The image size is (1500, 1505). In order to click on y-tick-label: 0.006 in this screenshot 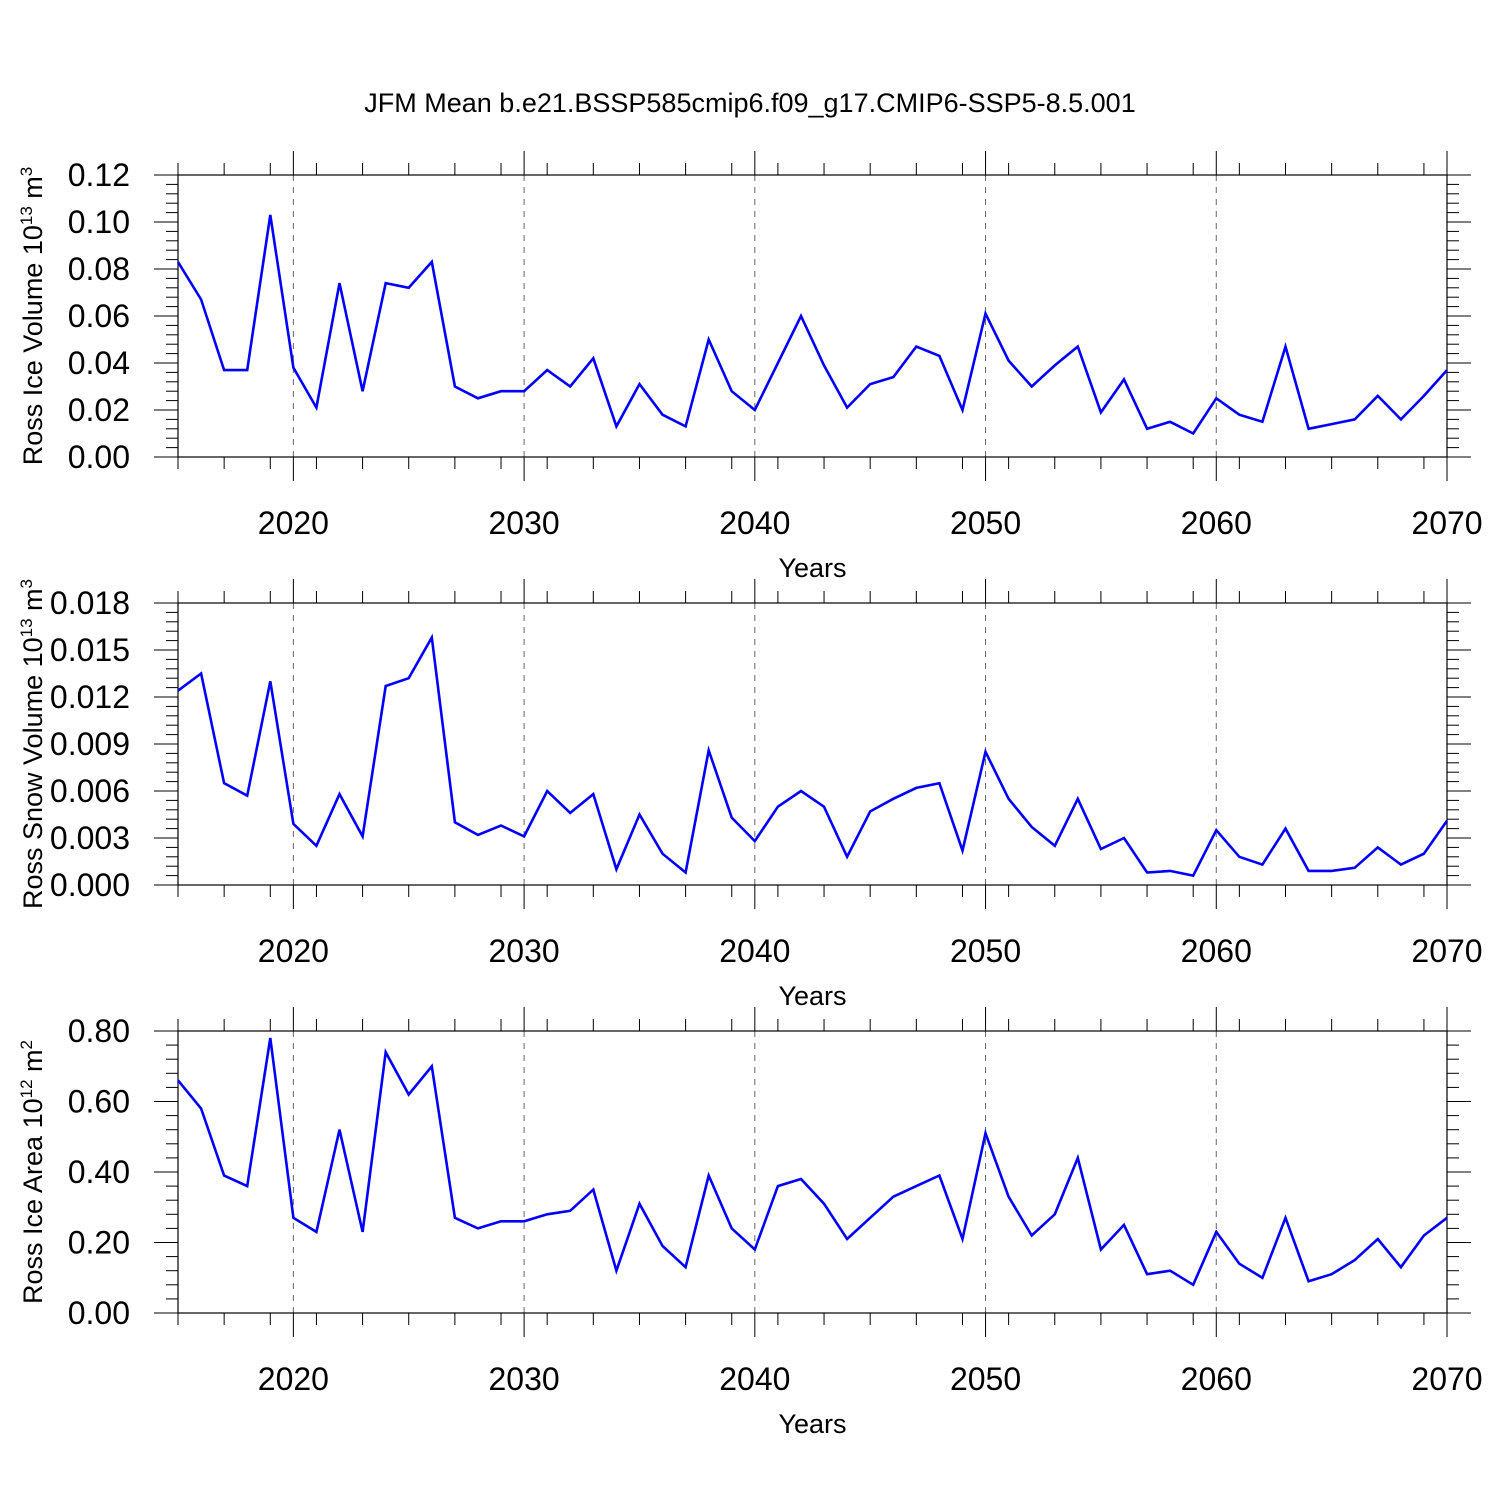, I will do `click(90, 791)`.